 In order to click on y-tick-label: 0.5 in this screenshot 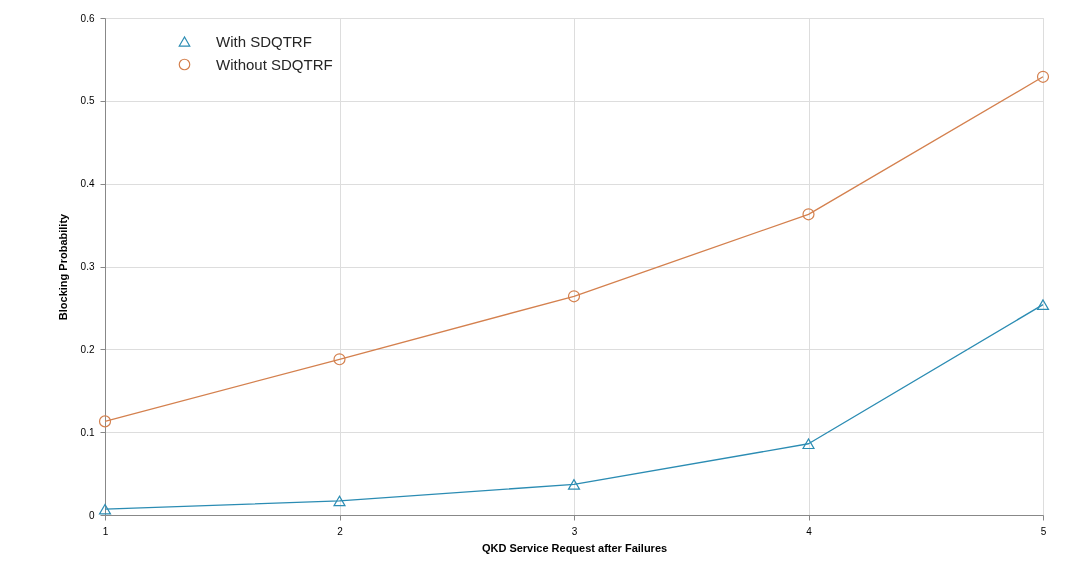, I will do `click(87, 101)`.